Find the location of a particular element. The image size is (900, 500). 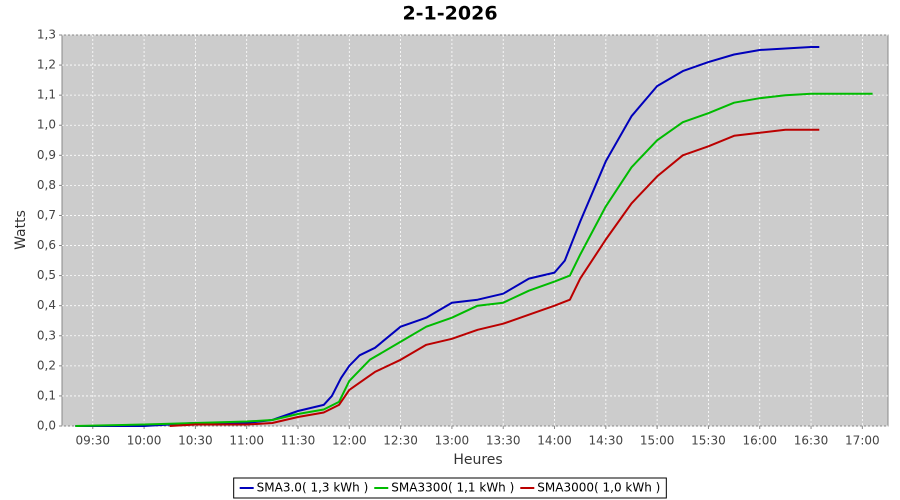

x-tick-label: 10:30 is located at coordinates (195, 441).